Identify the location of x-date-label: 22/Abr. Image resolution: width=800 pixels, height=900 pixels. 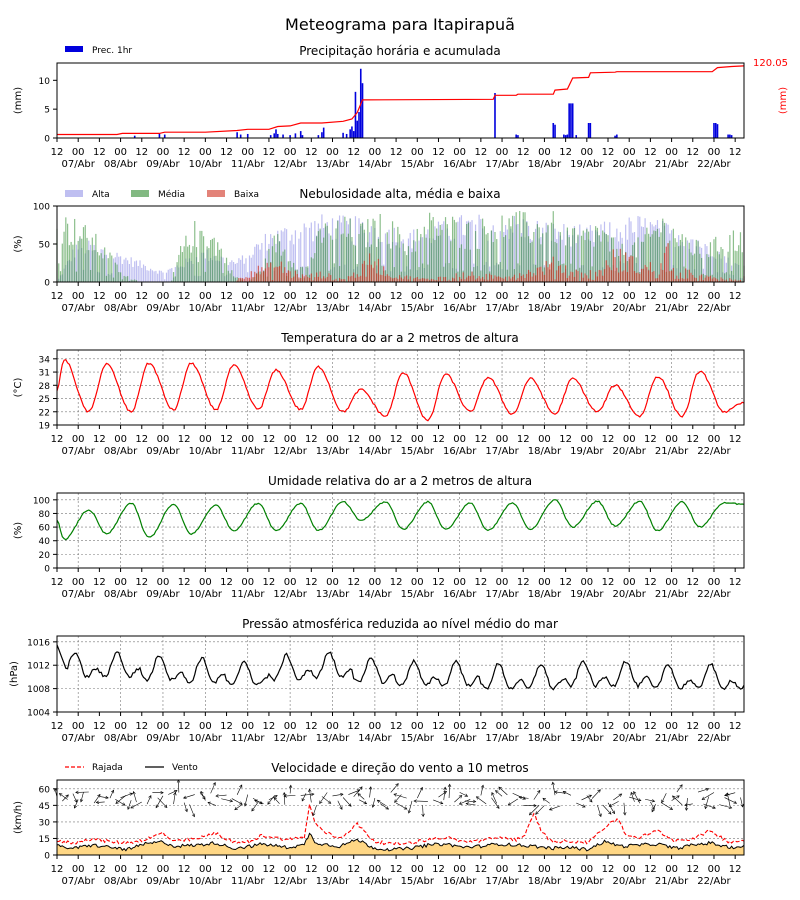
(714, 881).